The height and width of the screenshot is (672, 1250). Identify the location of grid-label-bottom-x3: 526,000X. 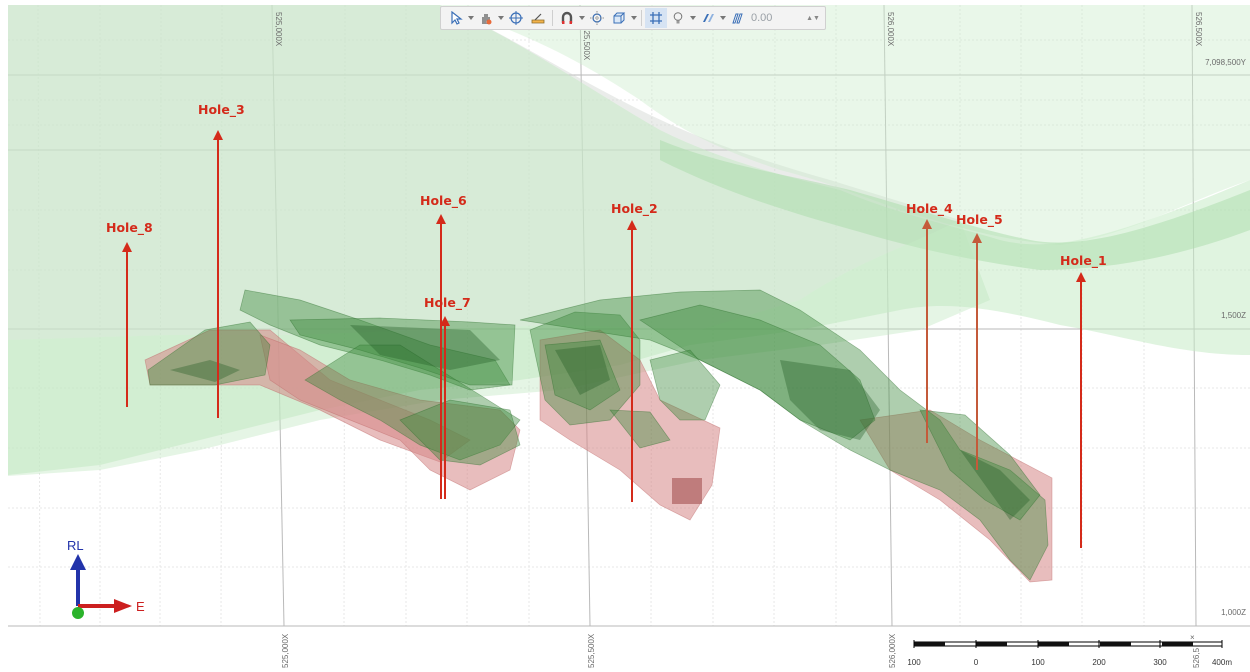
(892, 650).